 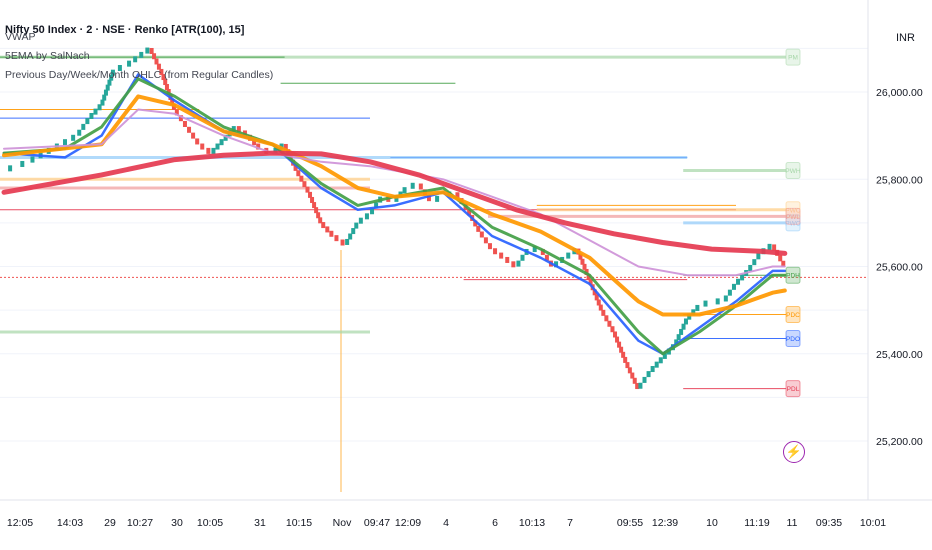 What do you see at coordinates (793, 339) in the screenshot?
I see `level-tag-label: PDO` at bounding box center [793, 339].